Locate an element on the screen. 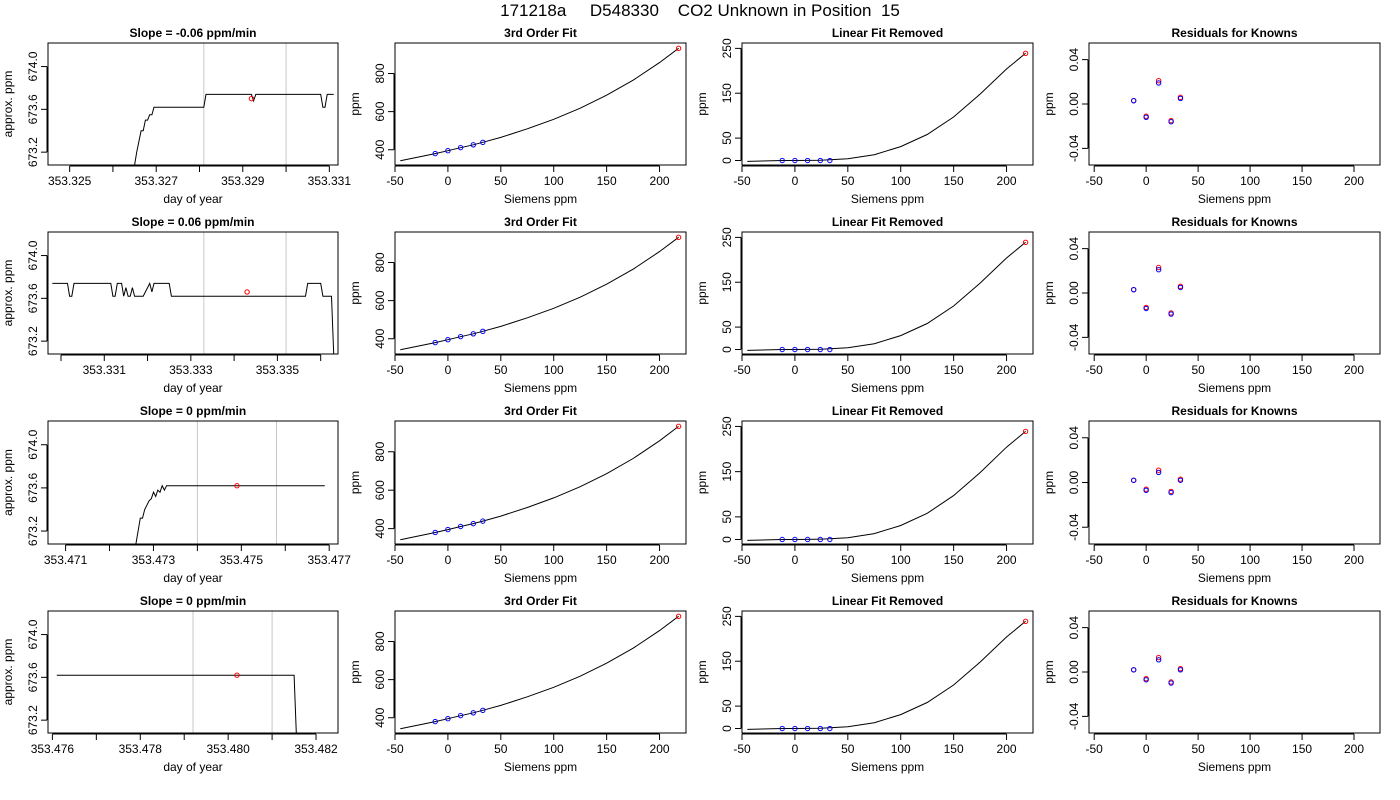  x-tick-label: 353.471 is located at coordinates (66, 560).